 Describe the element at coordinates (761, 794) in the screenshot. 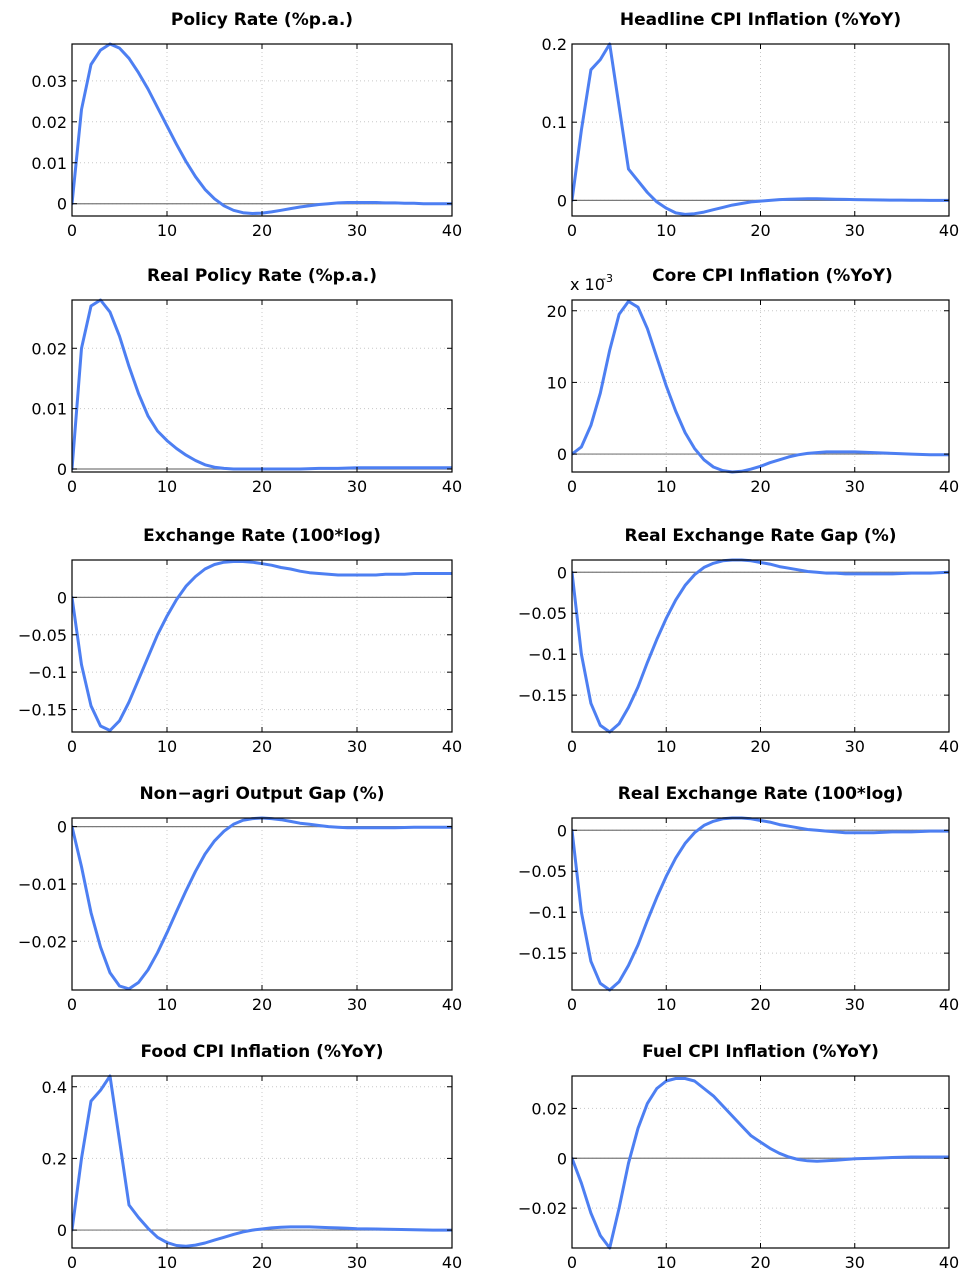

I see `chart-title: Real Exchange Rate (100*log)` at that location.